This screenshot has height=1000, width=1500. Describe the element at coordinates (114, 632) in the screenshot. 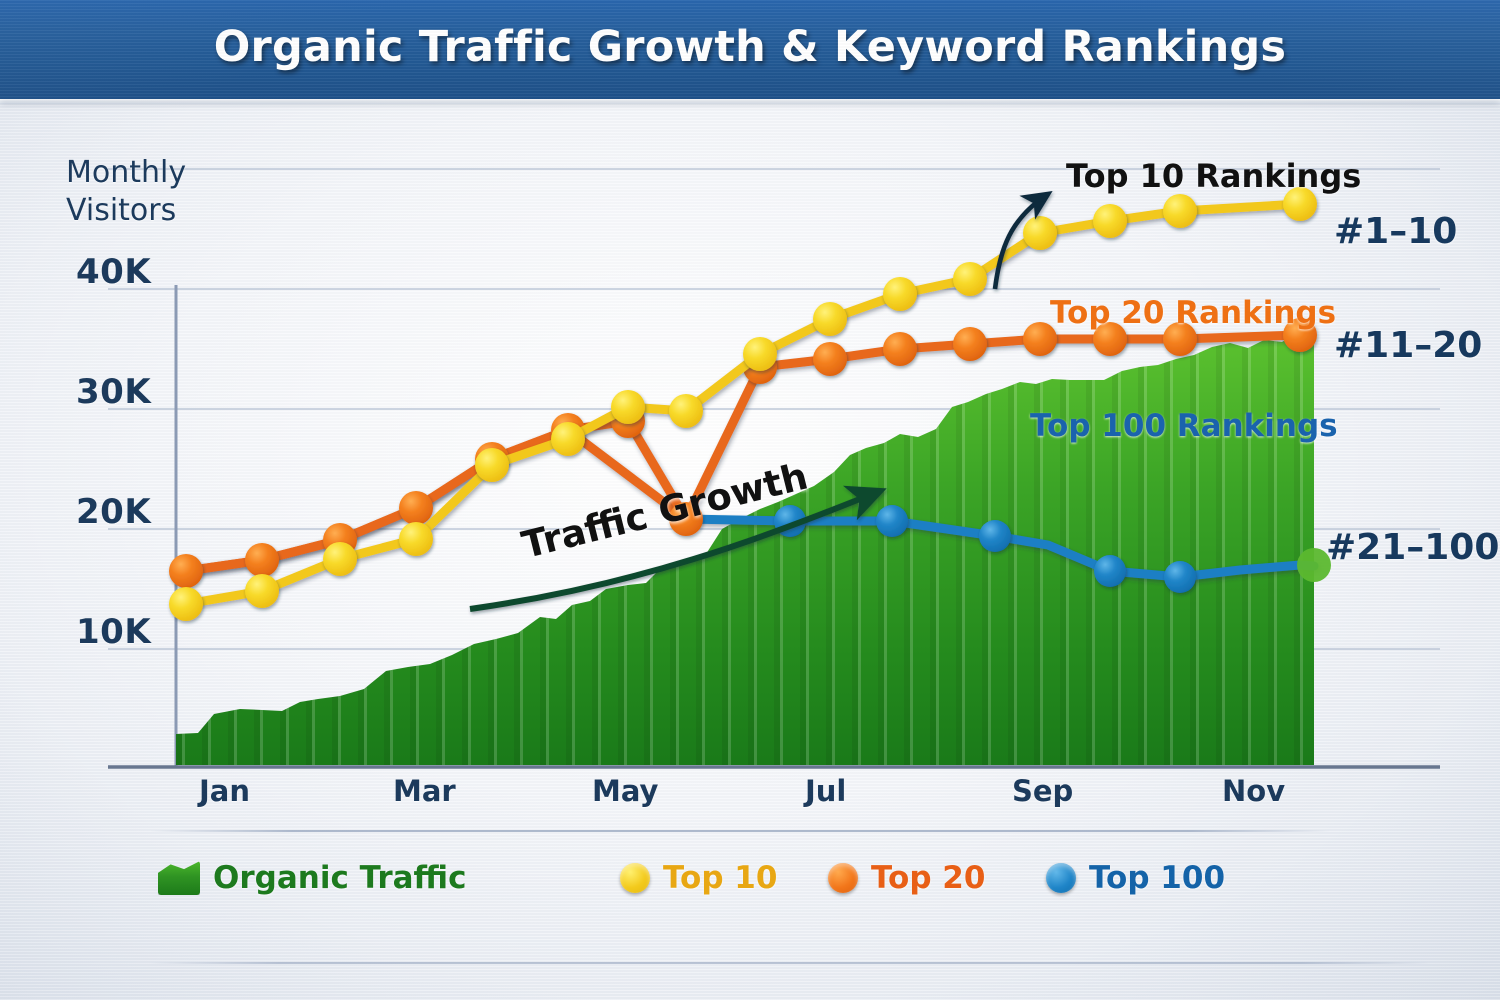

I see `y-tick-10k: 10K` at that location.